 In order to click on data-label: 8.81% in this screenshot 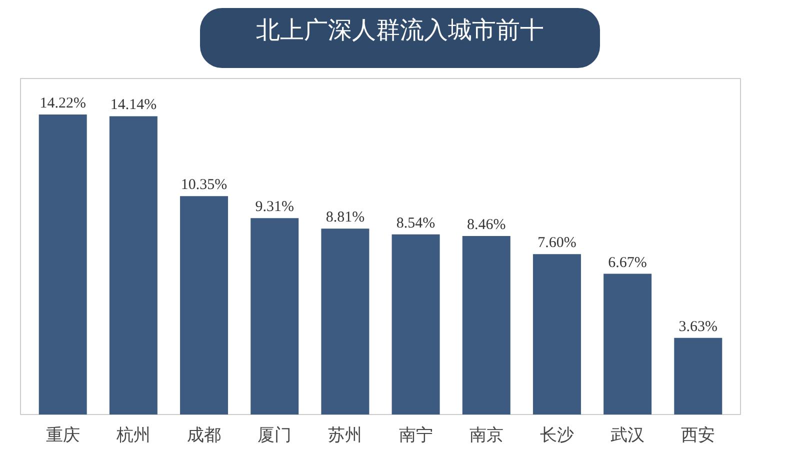, I will do `click(345, 218)`.